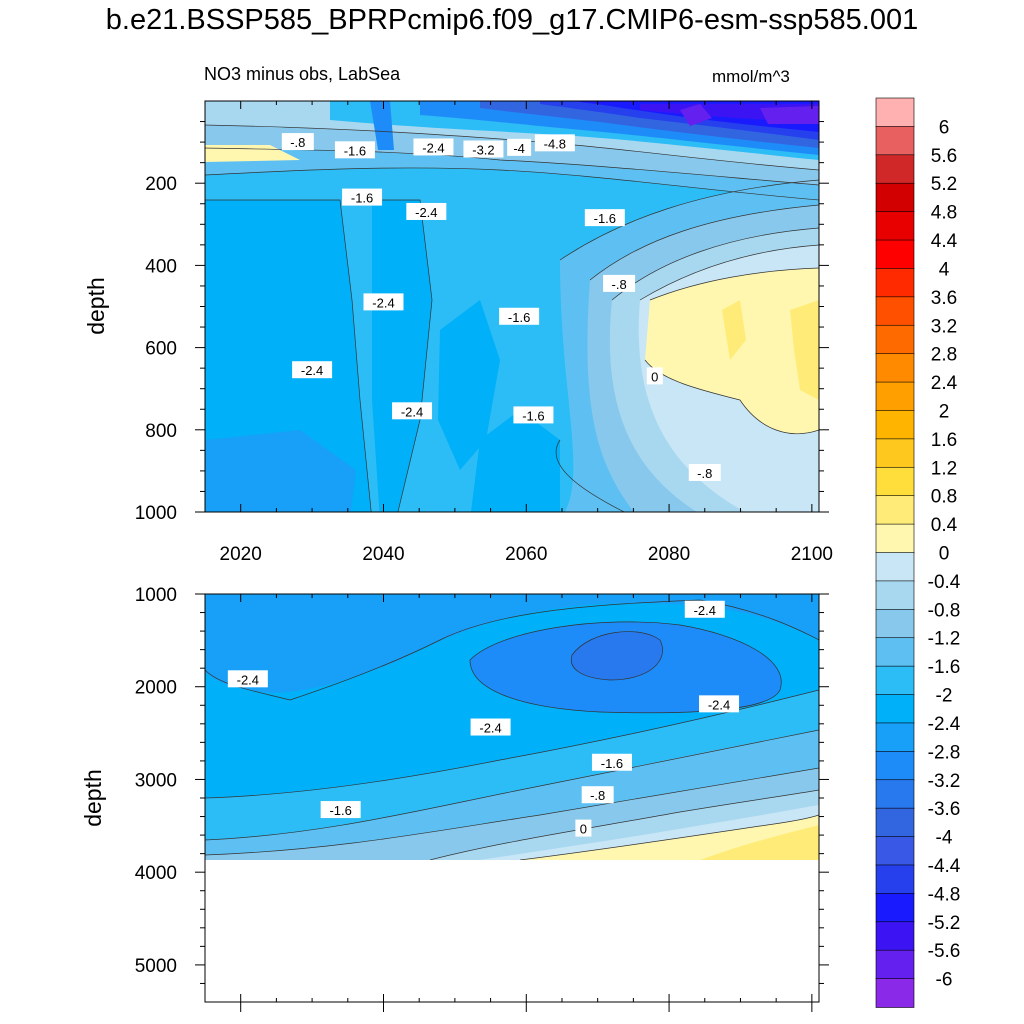  I want to click on colorbar-label: 6, so click(944, 127).